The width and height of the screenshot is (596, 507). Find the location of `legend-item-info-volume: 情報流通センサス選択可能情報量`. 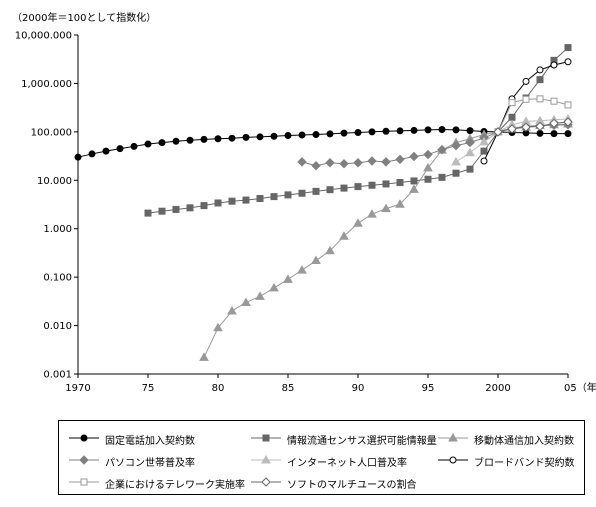

legend-item-info-volume: 情報流通センサス選択可能情報量 is located at coordinates (349, 439).